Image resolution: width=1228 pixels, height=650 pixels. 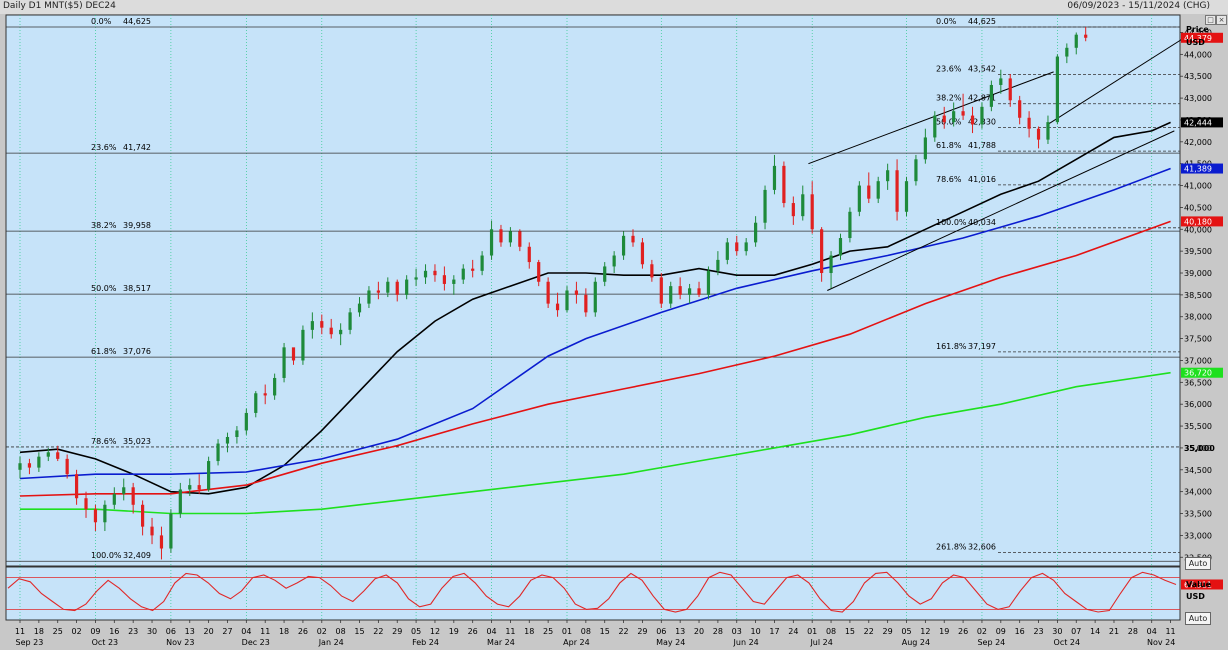 I want to click on y-tick-label: 40,500, so click(x=1198, y=207).